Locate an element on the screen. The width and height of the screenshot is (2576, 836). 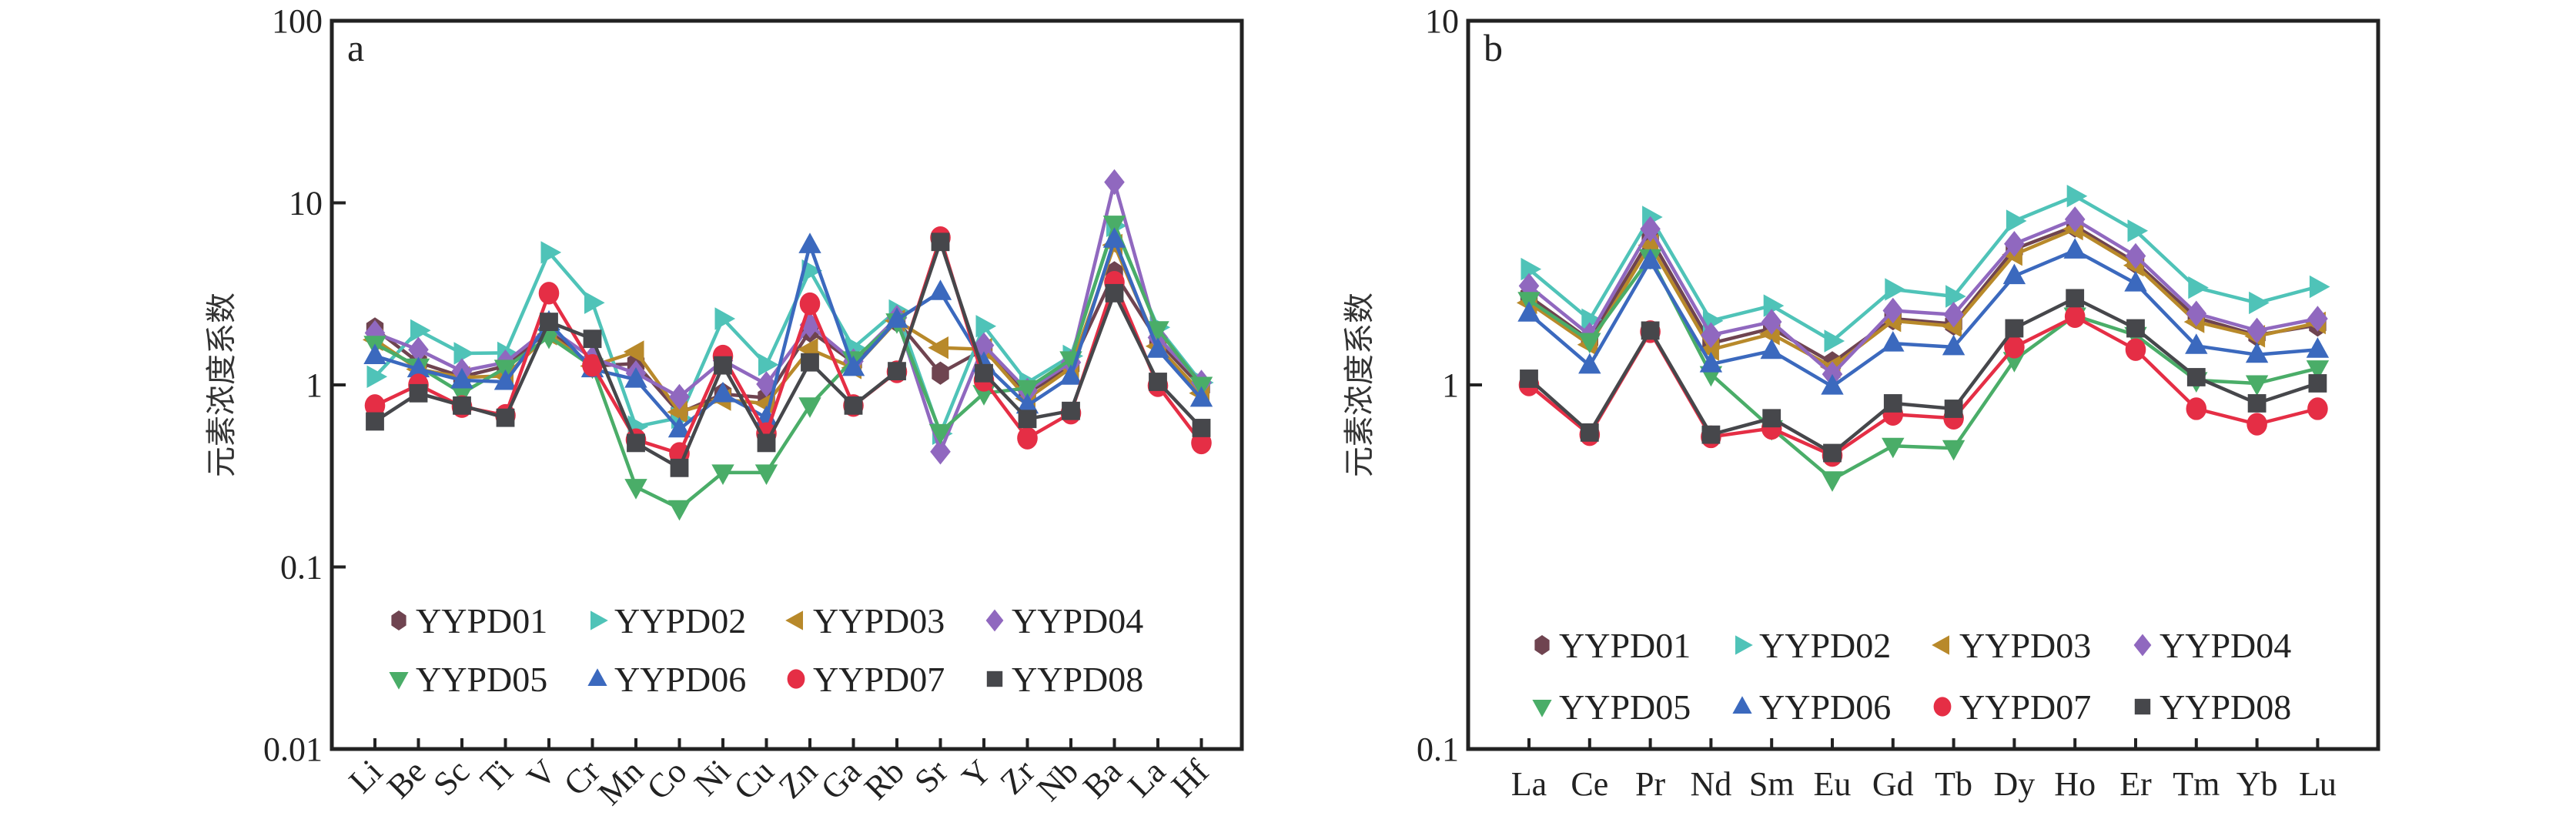
legend-item: YYPD03 is located at coordinates (2012, 645).